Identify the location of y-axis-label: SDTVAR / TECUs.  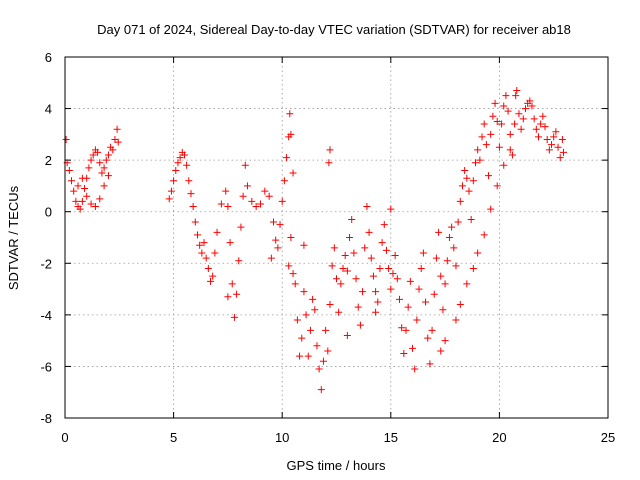
(13, 237).